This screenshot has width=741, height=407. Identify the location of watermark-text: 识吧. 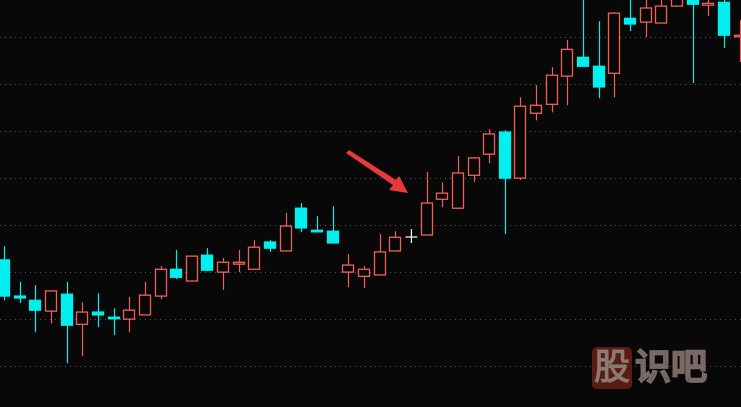
(671, 367).